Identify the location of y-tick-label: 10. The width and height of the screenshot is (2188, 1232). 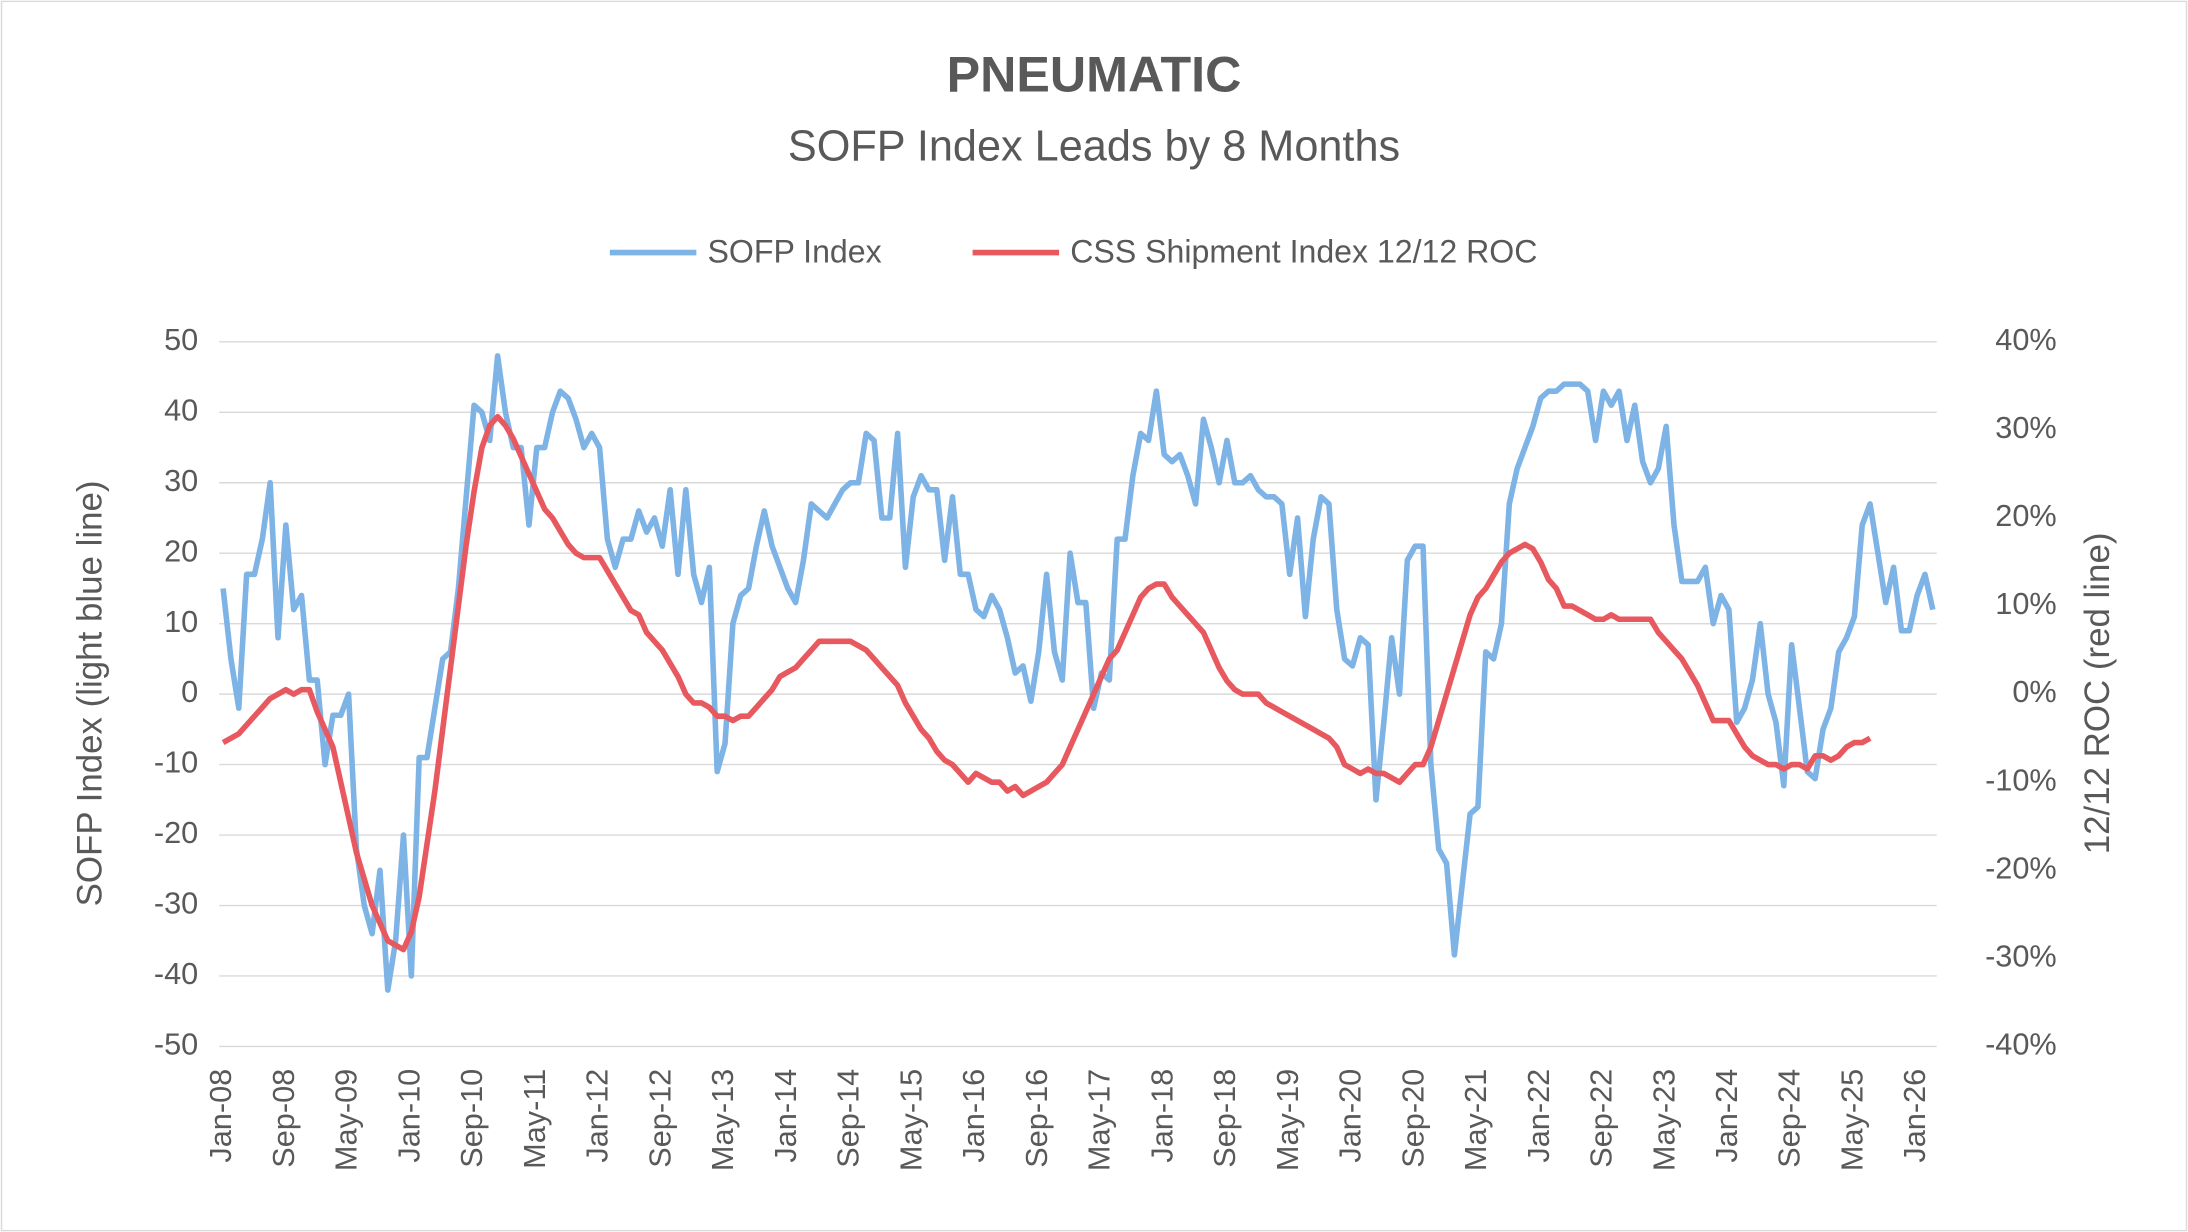
(181, 621).